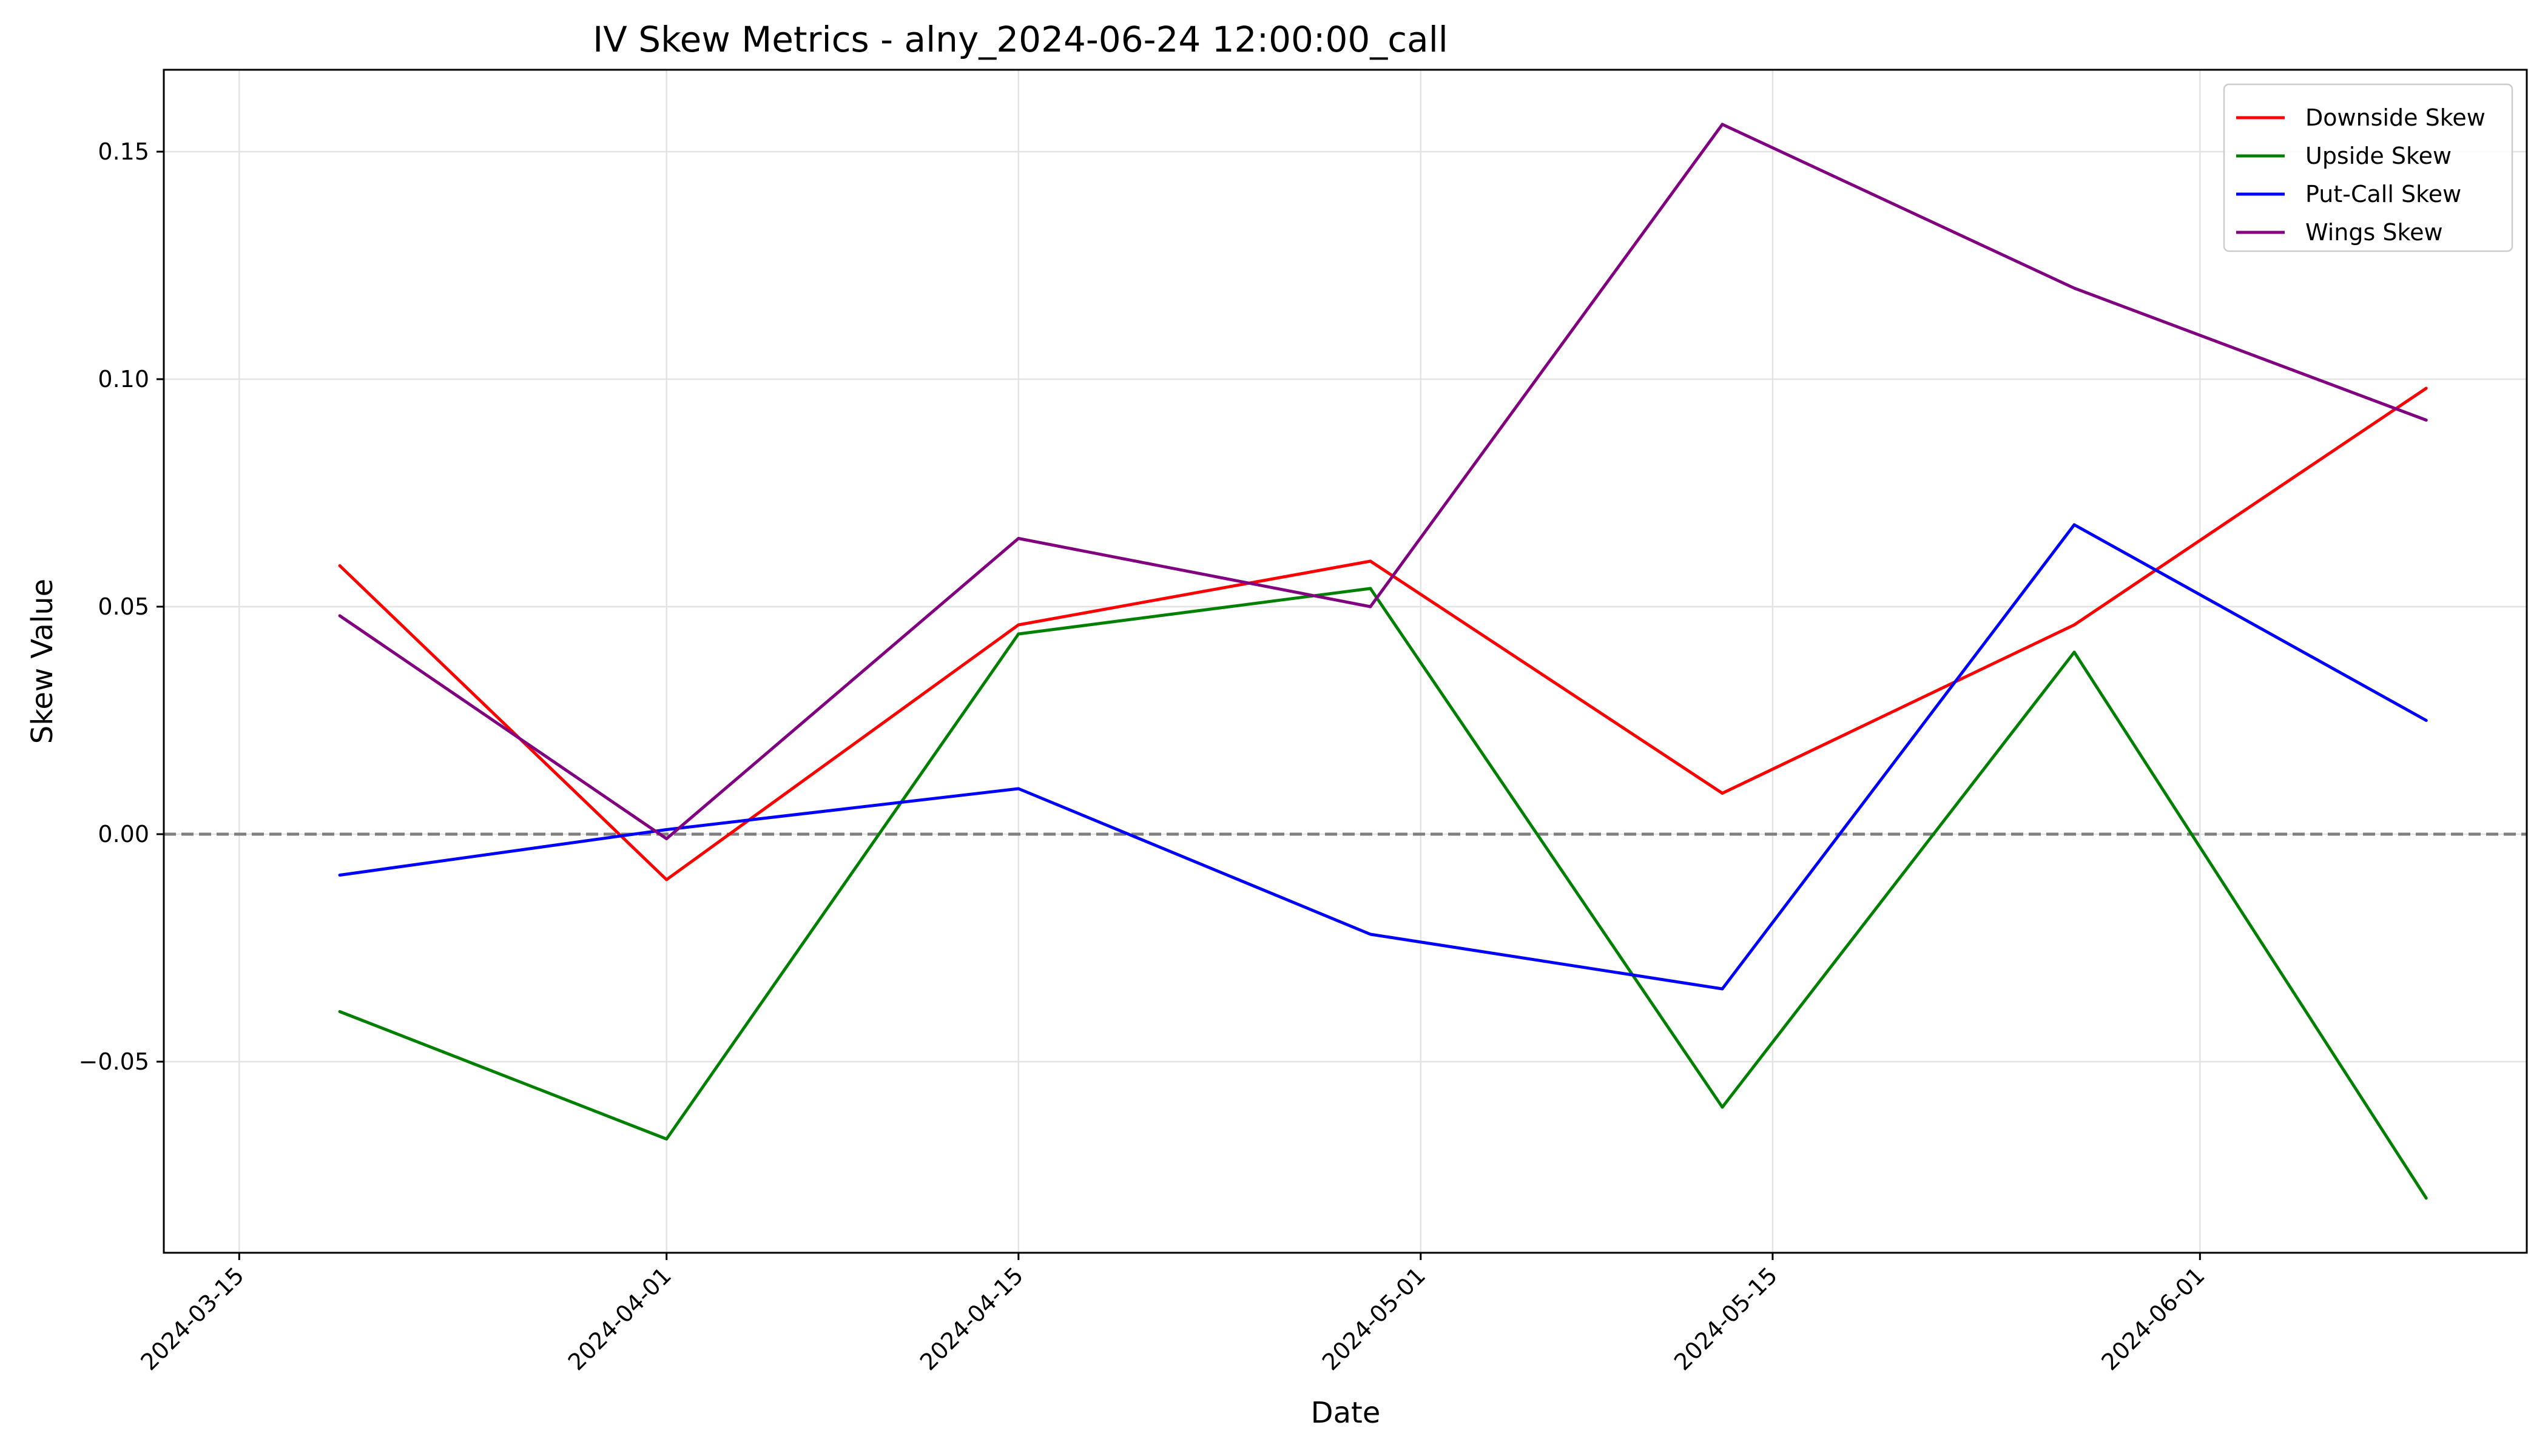 The width and height of the screenshot is (2548, 1456). What do you see at coordinates (123, 834) in the screenshot?
I see `y-tick-label: 0.00` at bounding box center [123, 834].